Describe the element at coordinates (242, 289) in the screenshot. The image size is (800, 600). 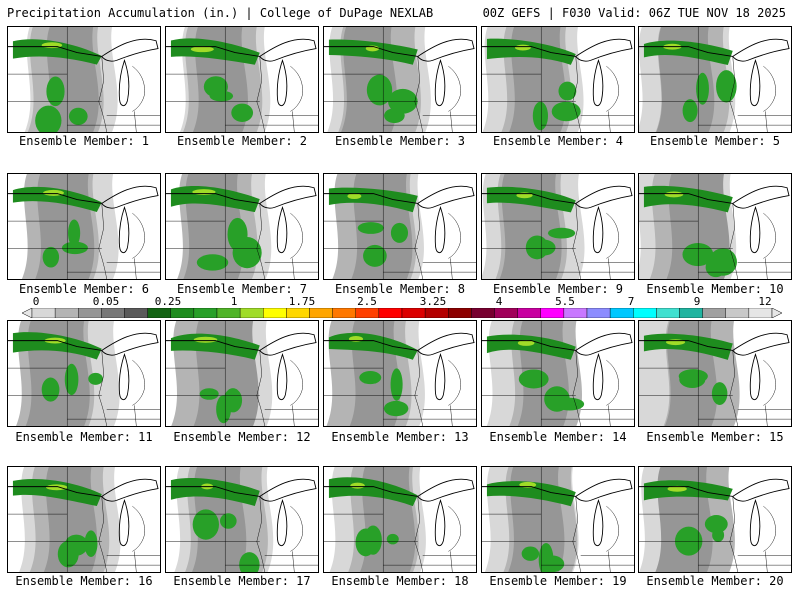
I see `ensemble-member-label: Ensemble Member: 7` at that location.